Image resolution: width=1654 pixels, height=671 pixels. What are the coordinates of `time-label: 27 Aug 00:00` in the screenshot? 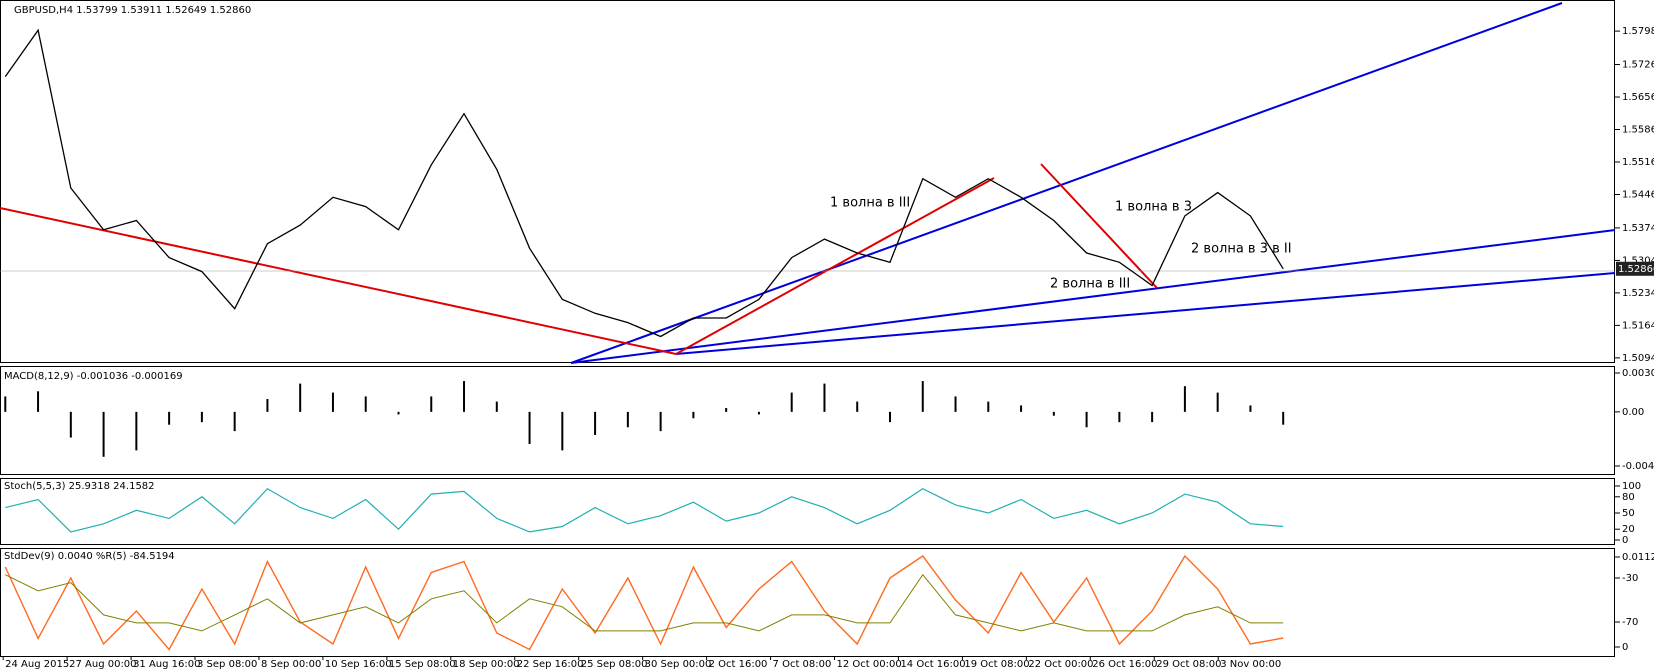 It's located at (102, 664).